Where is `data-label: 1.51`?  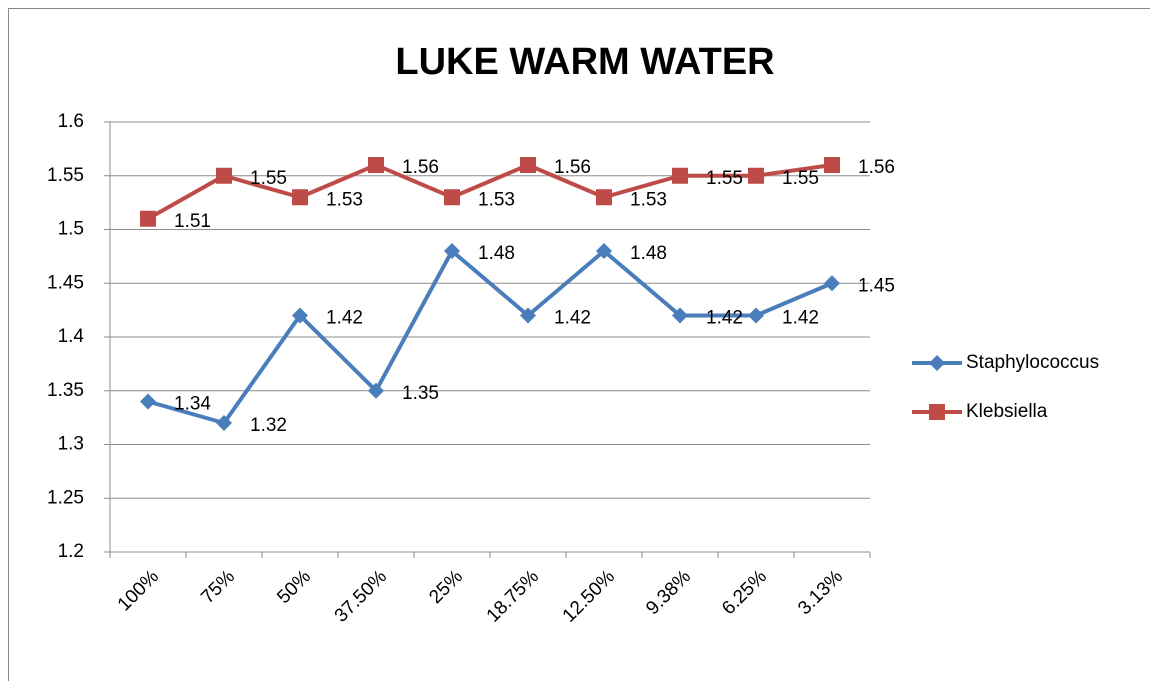 data-label: 1.51 is located at coordinates (192, 221).